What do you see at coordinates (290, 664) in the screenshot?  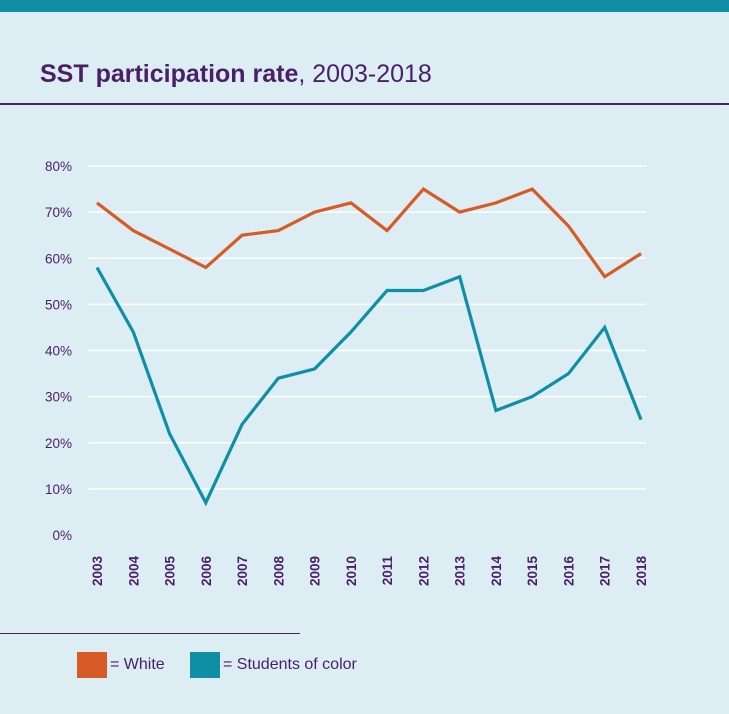 I see `legend-label-students-of-color: = Students of color` at bounding box center [290, 664].